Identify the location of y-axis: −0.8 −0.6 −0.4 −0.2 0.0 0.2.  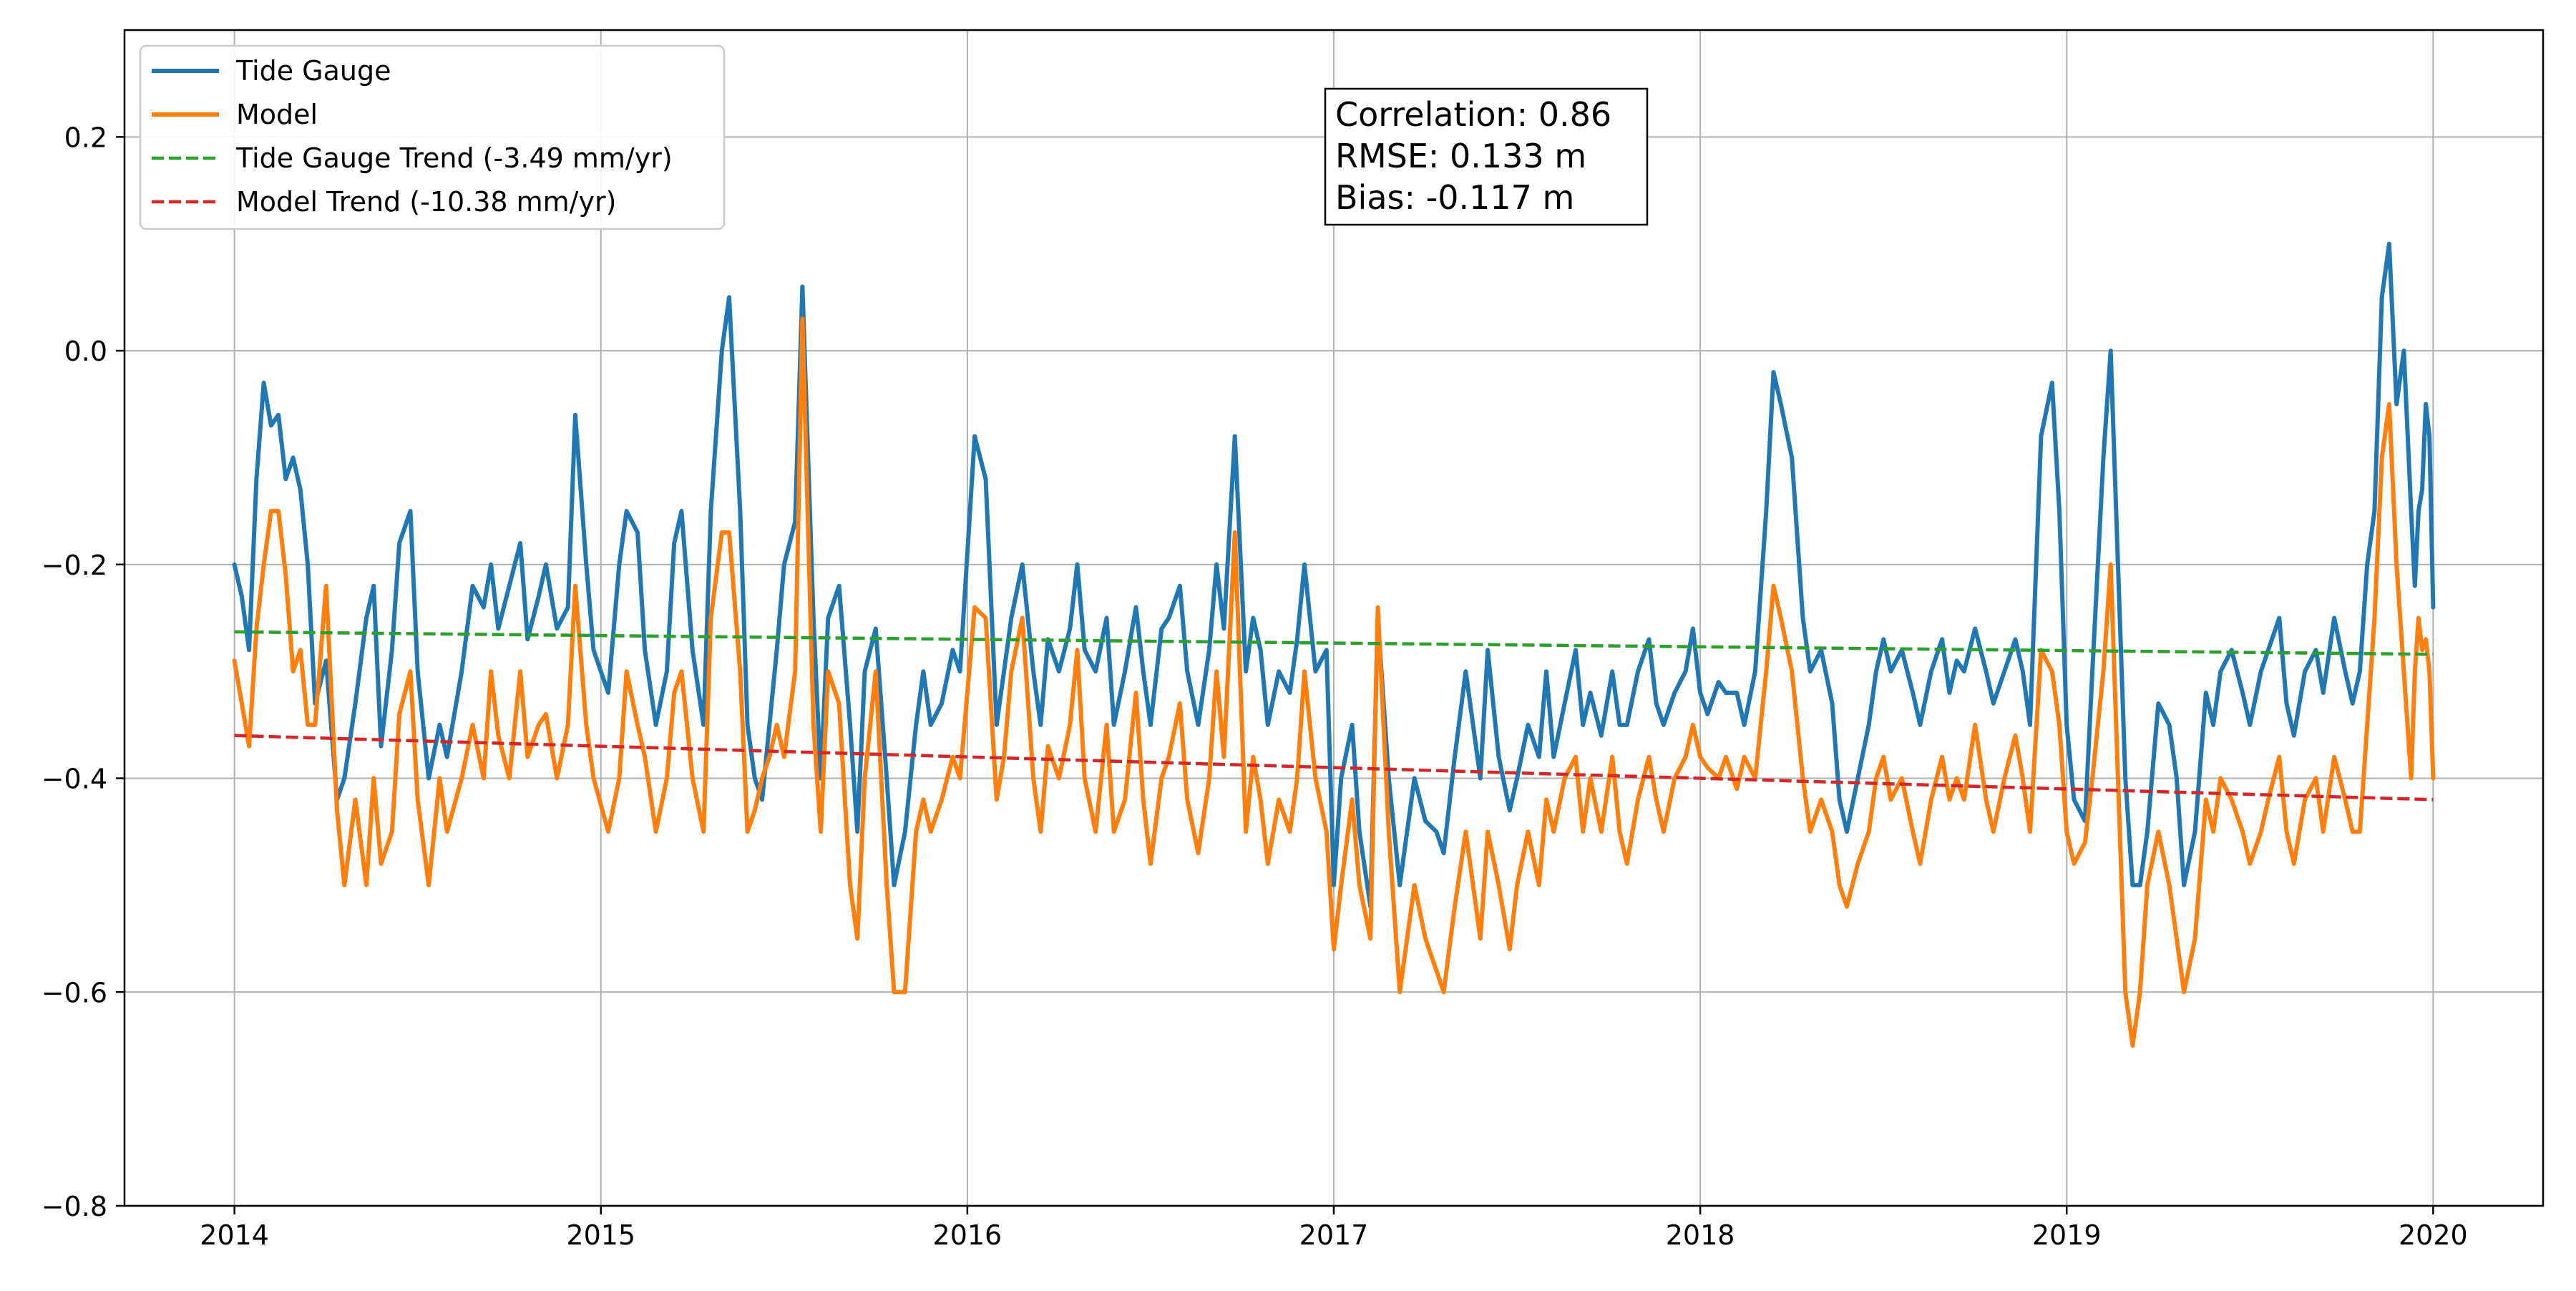
(83, 672).